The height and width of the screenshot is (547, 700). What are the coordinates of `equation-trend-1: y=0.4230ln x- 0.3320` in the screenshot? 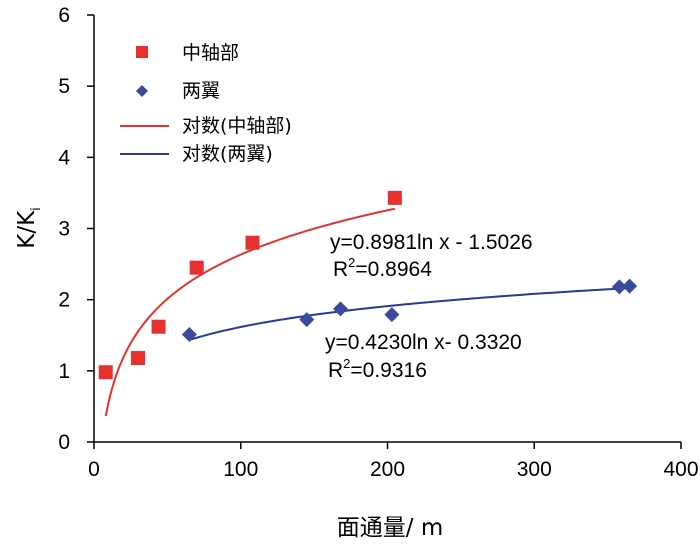 It's located at (423, 342).